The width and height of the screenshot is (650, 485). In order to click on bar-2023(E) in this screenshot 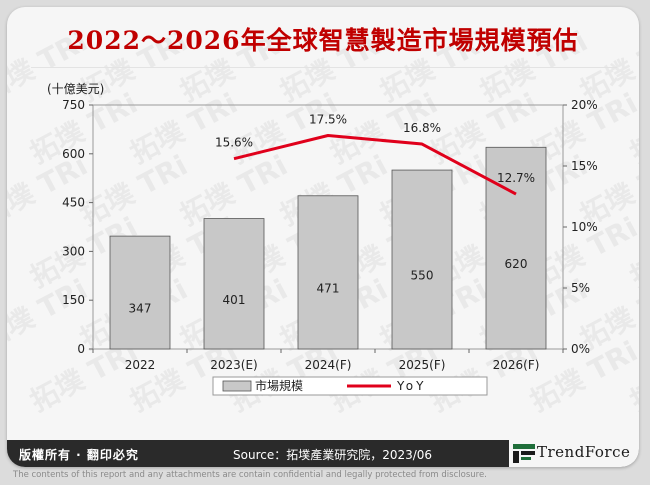, I will do `click(234, 284)`.